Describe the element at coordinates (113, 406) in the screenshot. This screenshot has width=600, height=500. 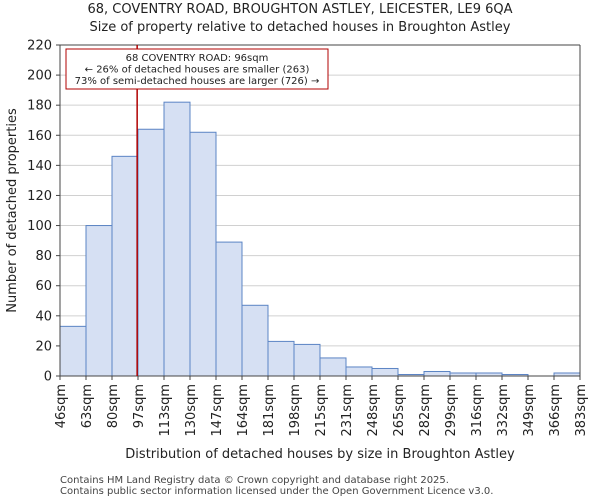
I see `x-tick-label: 80sqm` at that location.